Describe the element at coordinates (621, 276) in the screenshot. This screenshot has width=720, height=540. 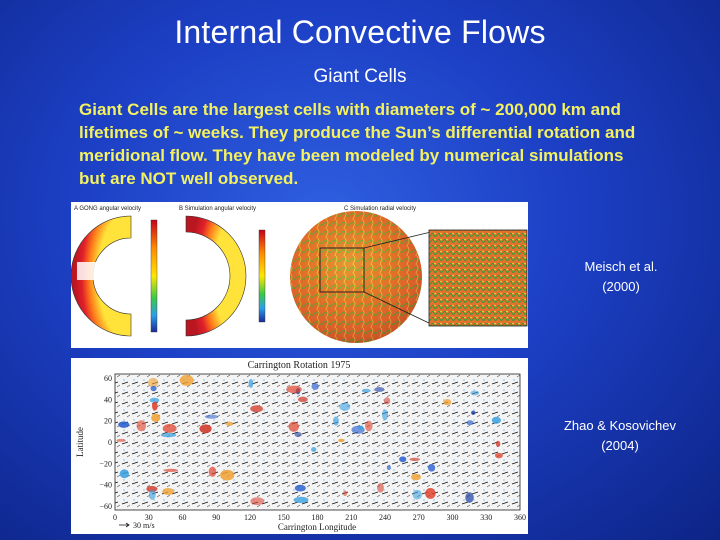
I see `simulation-caption: Meisch et al. (2000)` at that location.